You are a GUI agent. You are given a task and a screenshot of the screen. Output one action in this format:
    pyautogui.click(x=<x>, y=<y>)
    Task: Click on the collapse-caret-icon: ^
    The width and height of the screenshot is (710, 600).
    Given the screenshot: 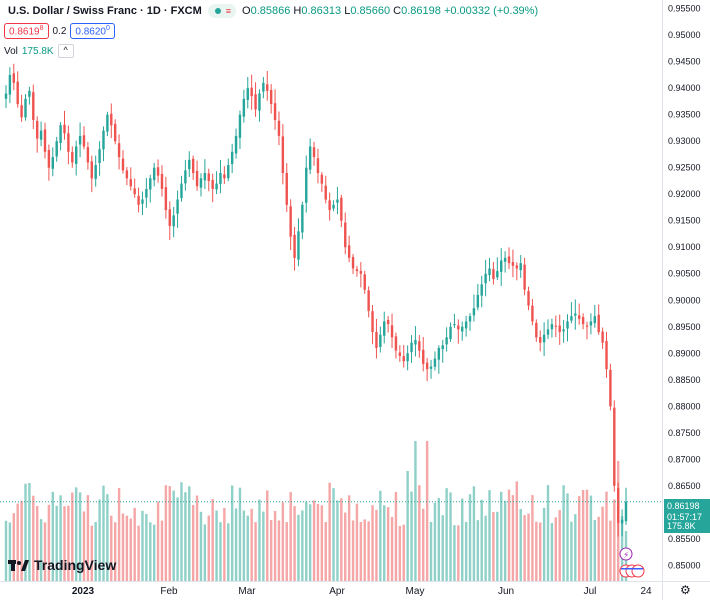 What is the action you would take?
    pyautogui.click(x=65, y=51)
    